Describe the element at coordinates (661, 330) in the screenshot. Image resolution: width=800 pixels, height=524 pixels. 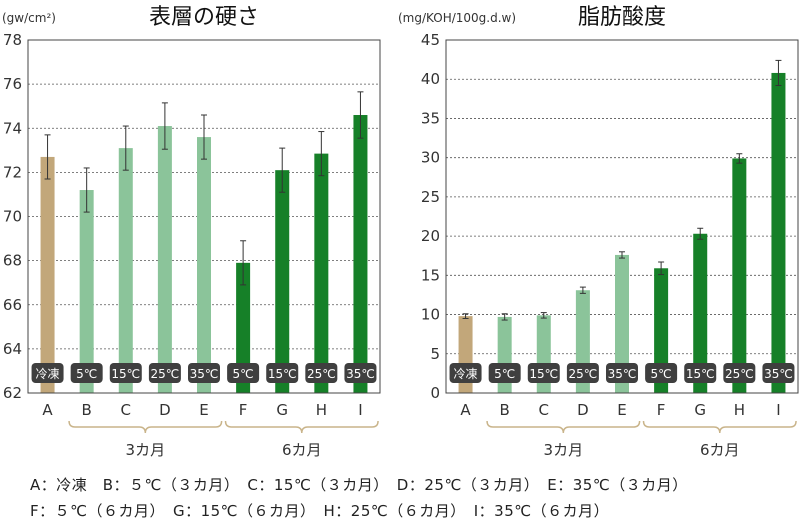
I see `bar-F` at that location.